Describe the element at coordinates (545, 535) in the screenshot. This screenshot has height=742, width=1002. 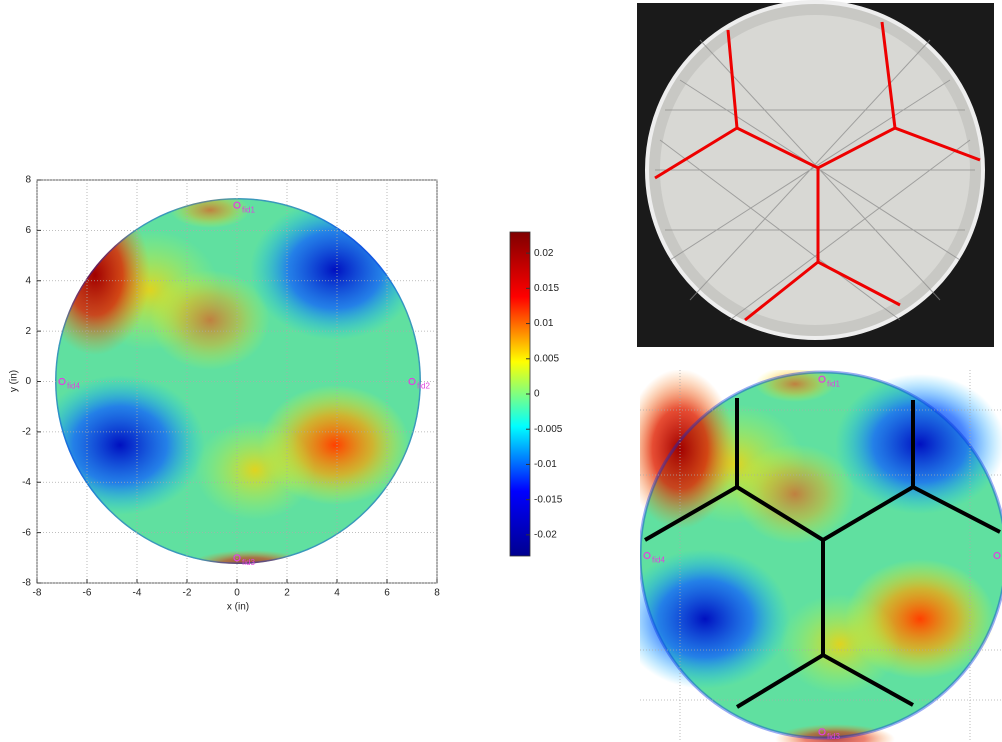
I see `colorbar-tick-label: -0.02` at that location.